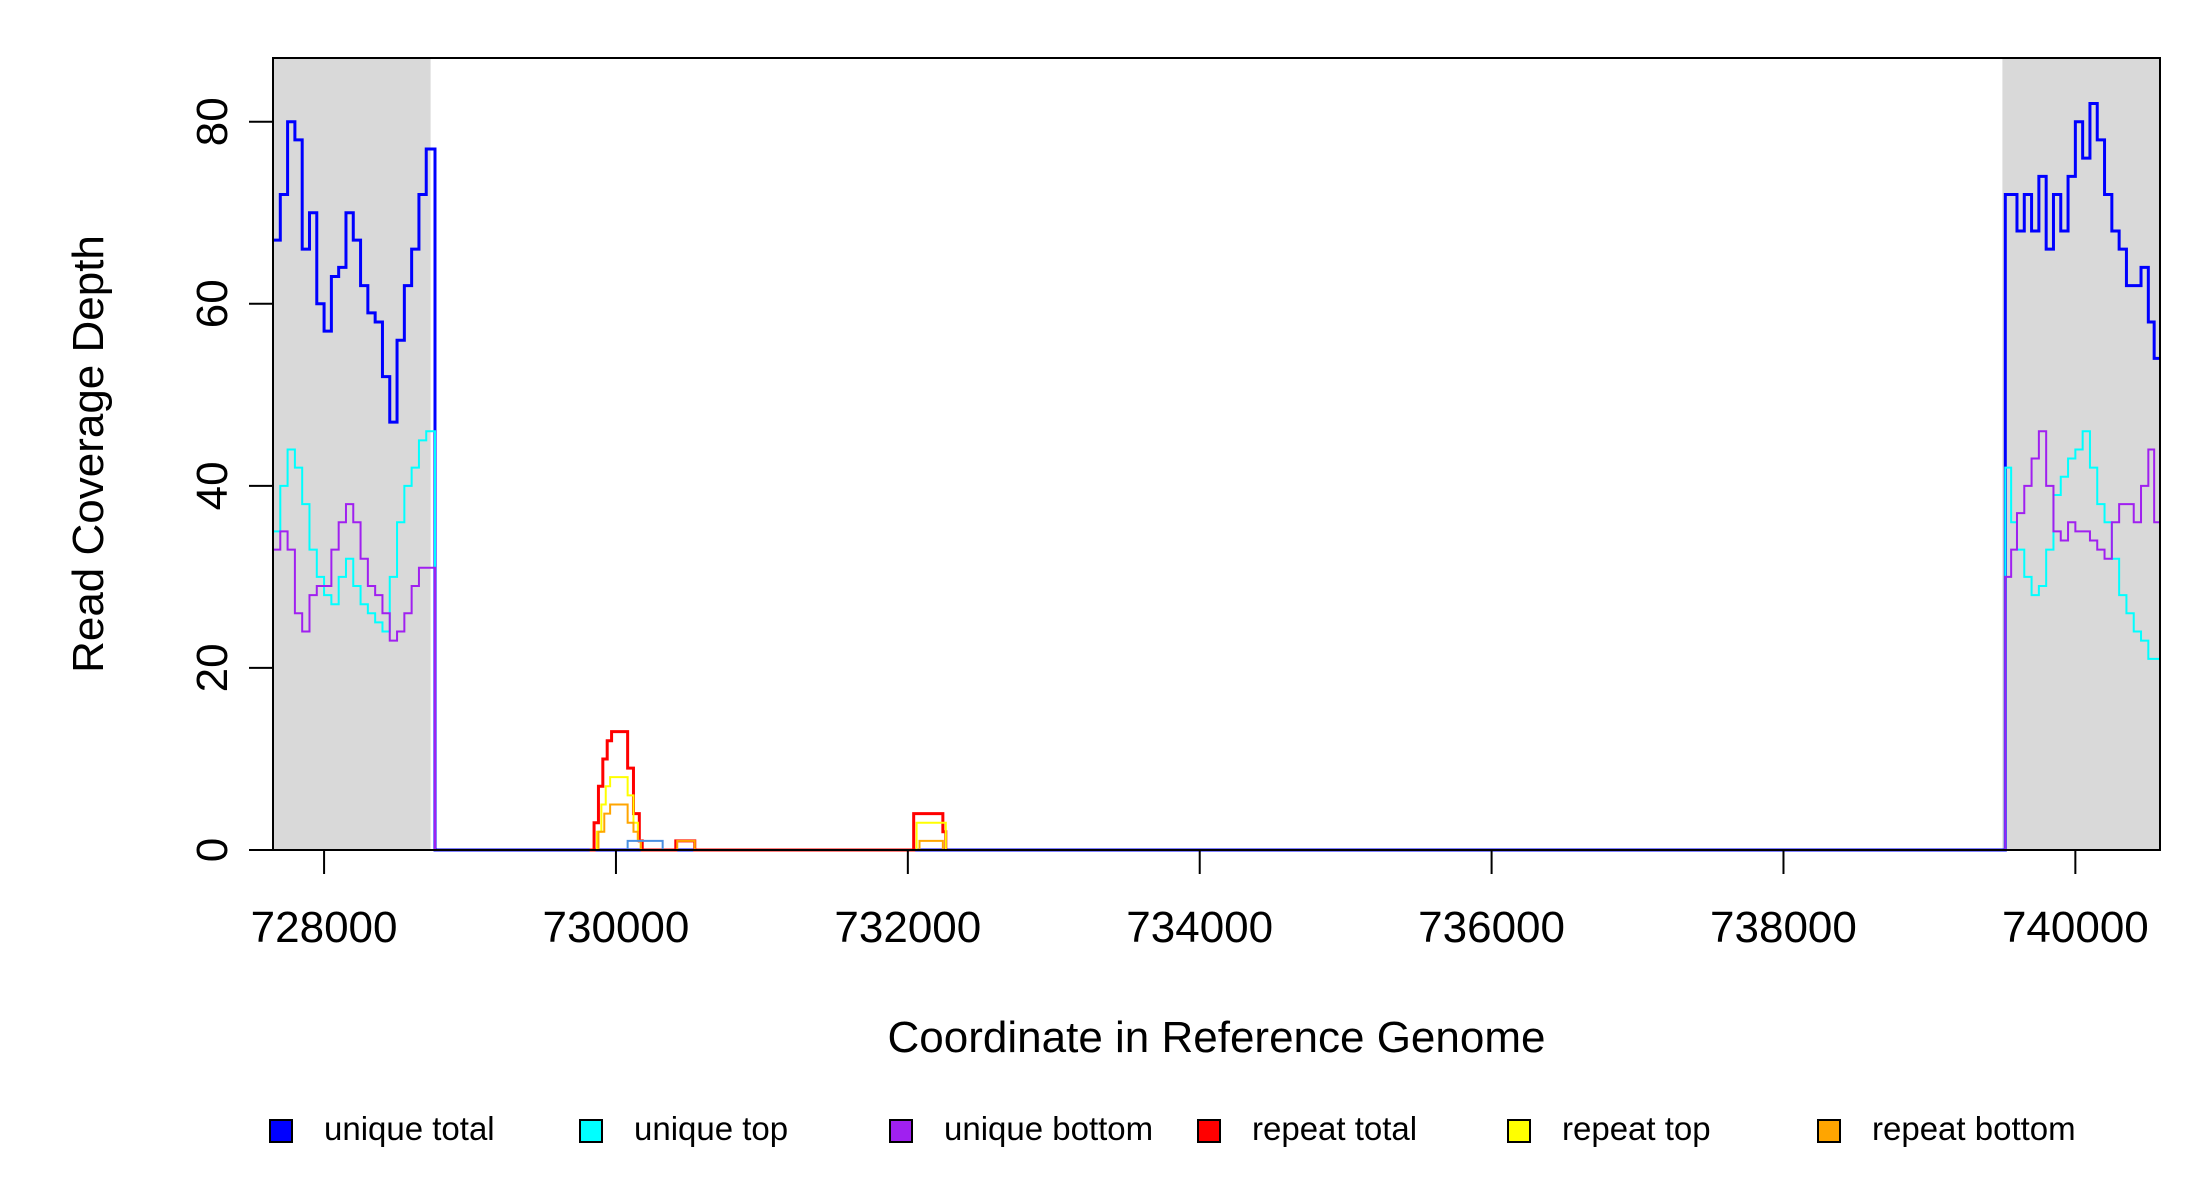  Describe the element at coordinates (616, 927) in the screenshot. I see `x-tick-label: 730000` at that location.